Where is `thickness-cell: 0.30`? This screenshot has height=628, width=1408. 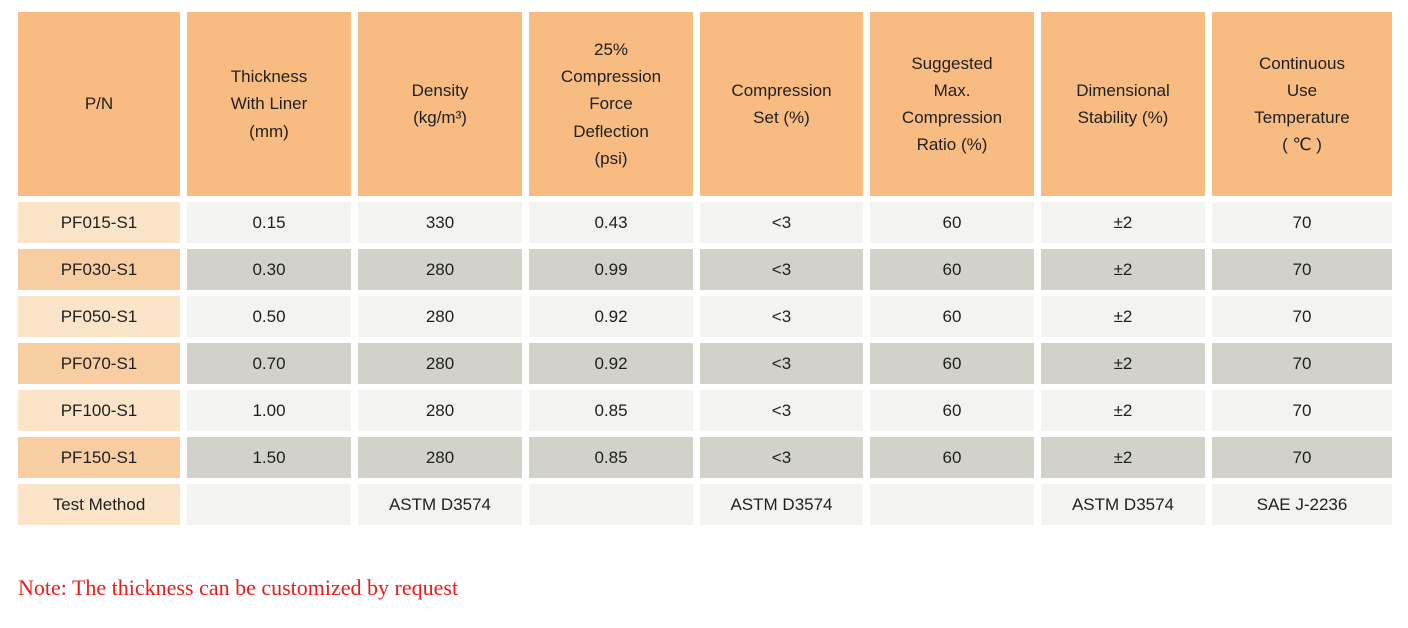 thickness-cell: 0.30 is located at coordinates (269, 269).